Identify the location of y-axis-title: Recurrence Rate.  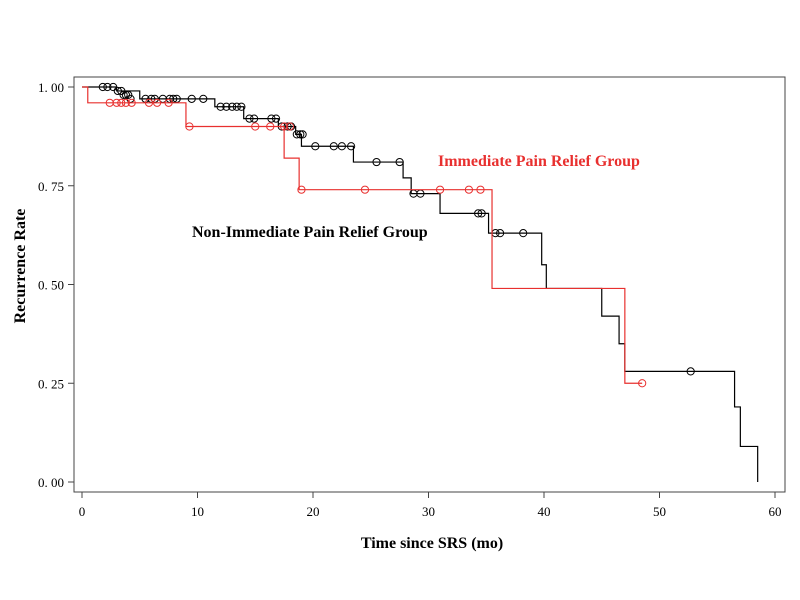
(20, 266).